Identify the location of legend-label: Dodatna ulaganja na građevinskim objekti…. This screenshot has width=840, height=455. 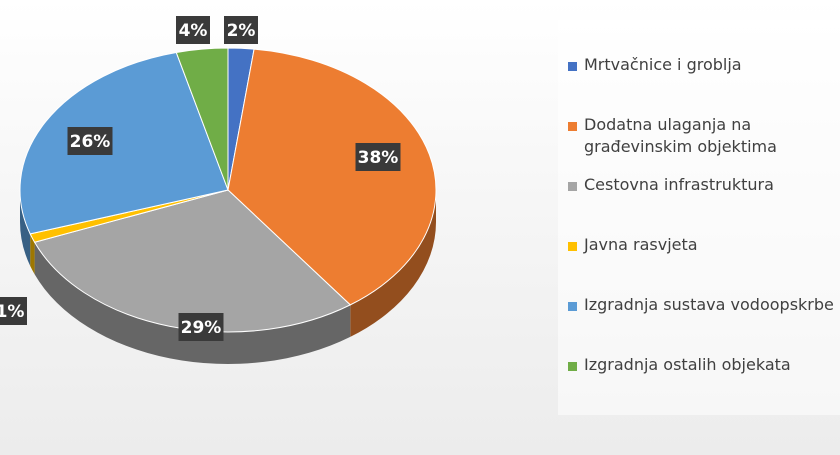
(680, 135).